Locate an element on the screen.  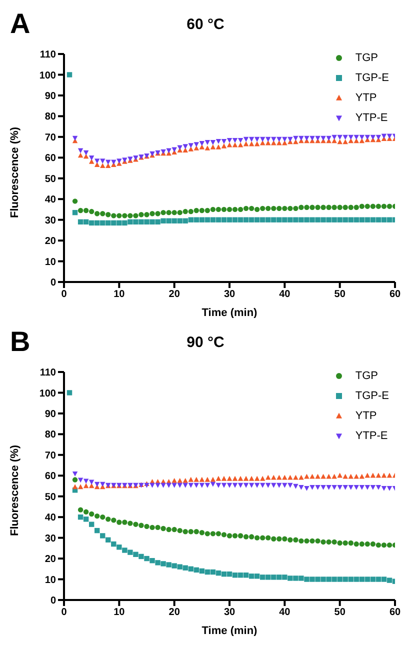
y-tick-label: 0 is located at coordinates (53, 283).